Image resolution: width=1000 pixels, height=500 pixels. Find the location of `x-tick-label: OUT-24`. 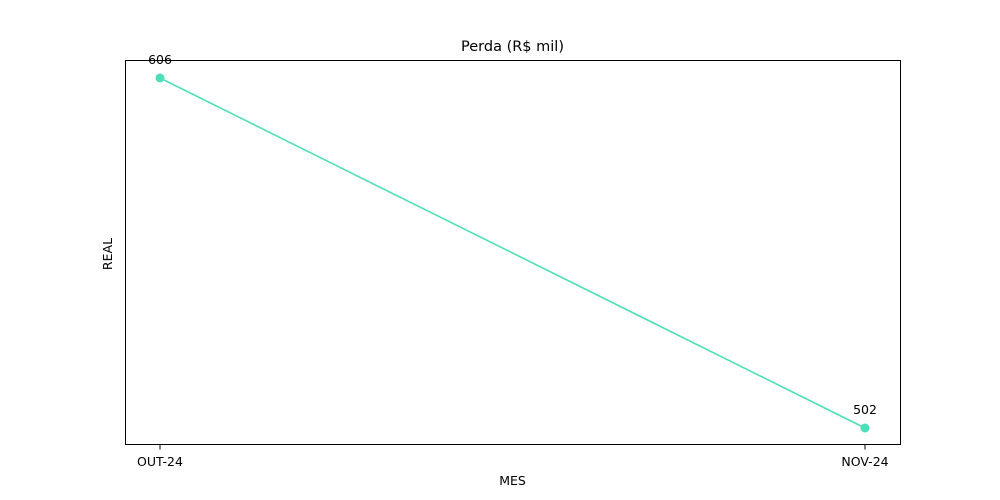

x-tick-label: OUT-24 is located at coordinates (160, 461).